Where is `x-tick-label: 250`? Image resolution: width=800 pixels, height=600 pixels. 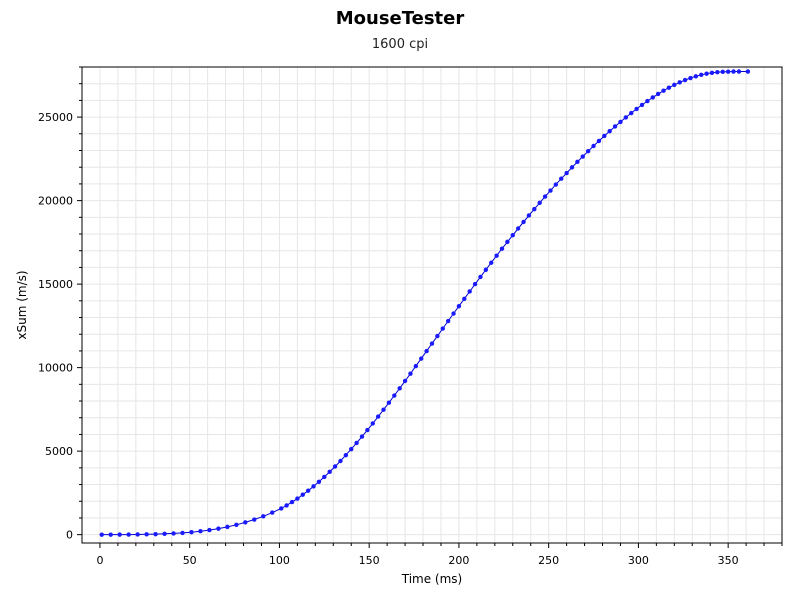 x-tick-label: 250 is located at coordinates (548, 560).